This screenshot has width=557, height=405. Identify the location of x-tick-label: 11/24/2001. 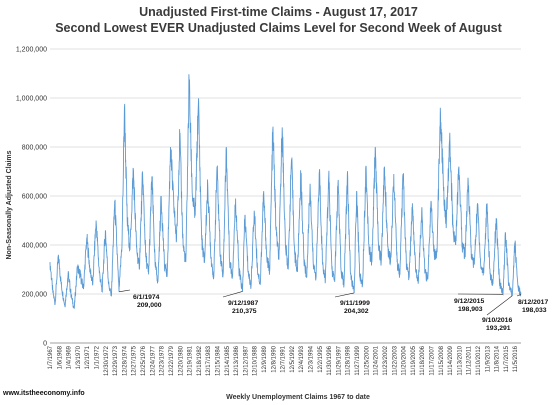
(377, 360).